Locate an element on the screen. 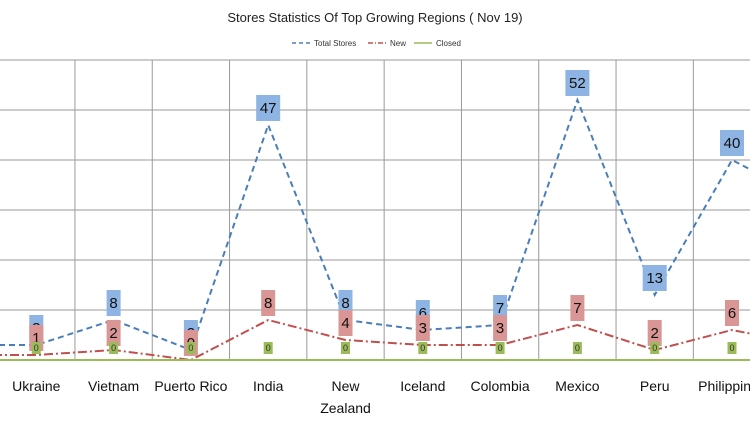  category-label-6: Iceland is located at coordinates (422, 386).